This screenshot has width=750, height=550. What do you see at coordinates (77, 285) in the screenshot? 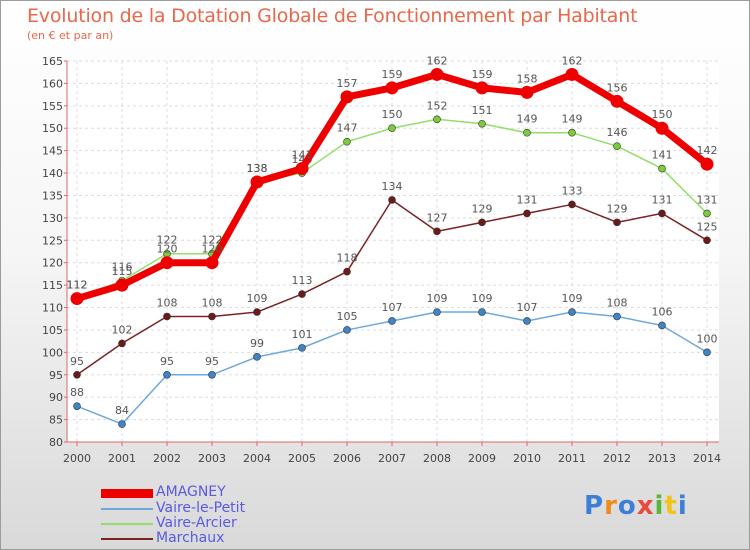
I see `data-label: 112` at bounding box center [77, 285].